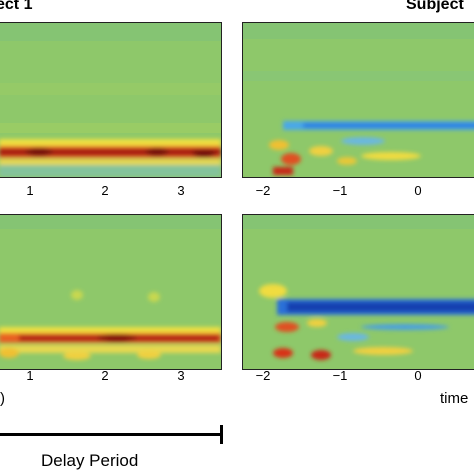  Describe the element at coordinates (2, 398) in the screenshot. I see `x-axis-label-left: )` at that location.